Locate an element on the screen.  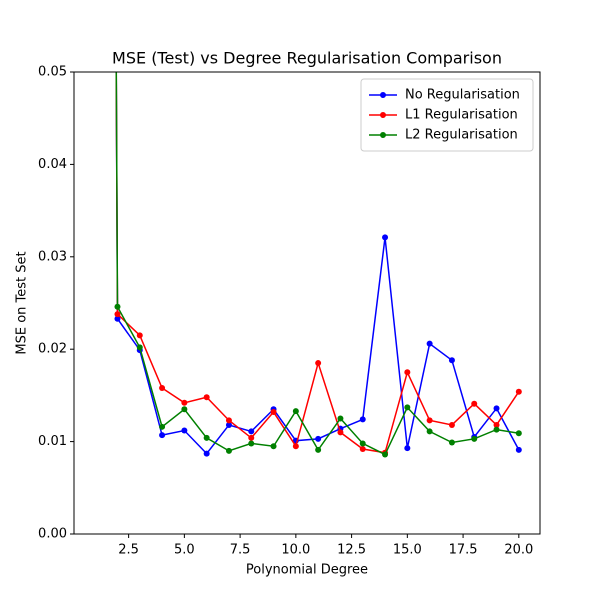
legend-label: L2 Regularisation is located at coordinates (461, 135).